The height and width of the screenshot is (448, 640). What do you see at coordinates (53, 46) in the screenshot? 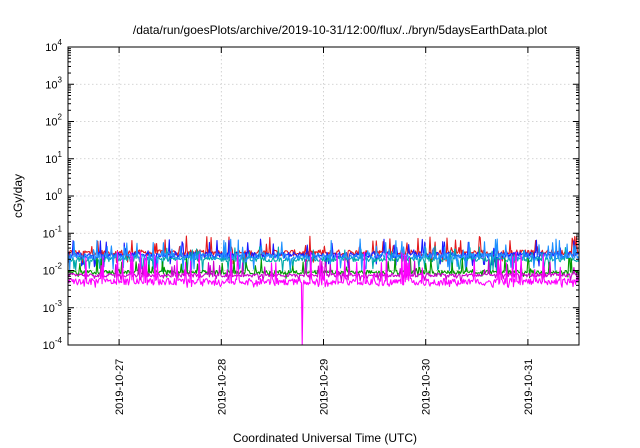
I see `y-tick-label: 10⁴` at bounding box center [53, 46].